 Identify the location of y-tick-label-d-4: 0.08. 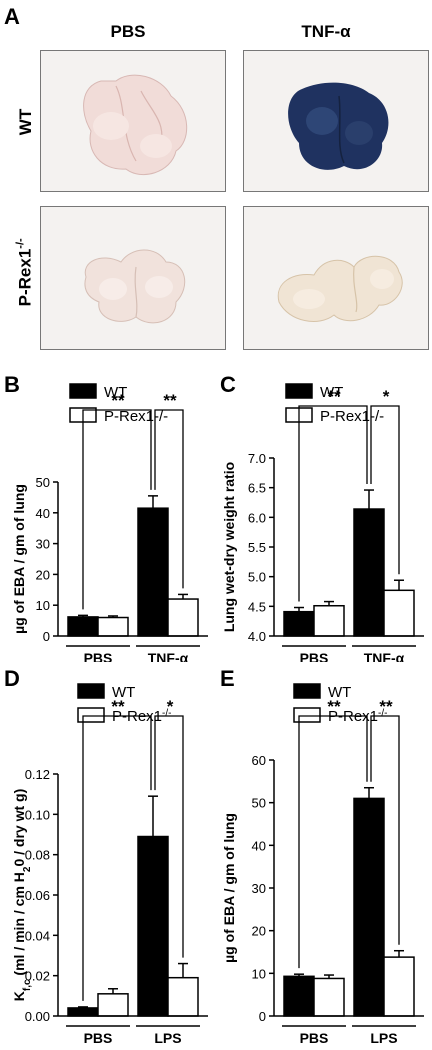
(37, 855).